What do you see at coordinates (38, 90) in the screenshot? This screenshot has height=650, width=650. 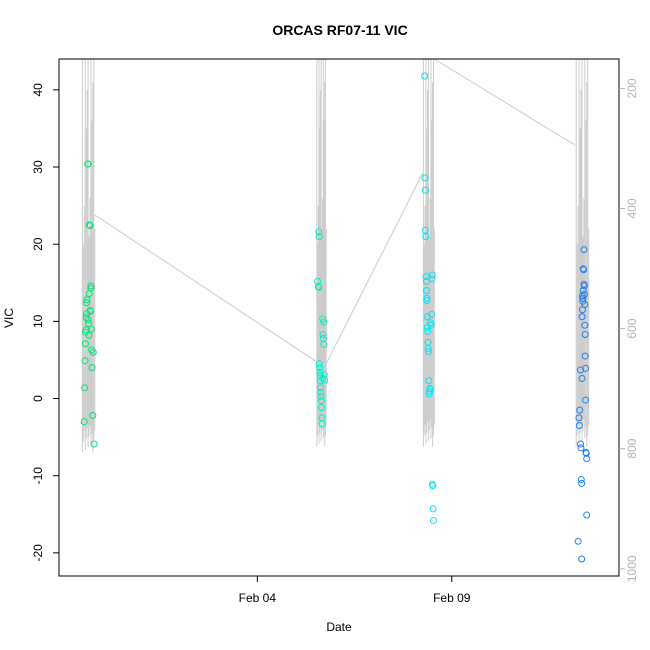 I see `y-tick-label: 40` at bounding box center [38, 90].